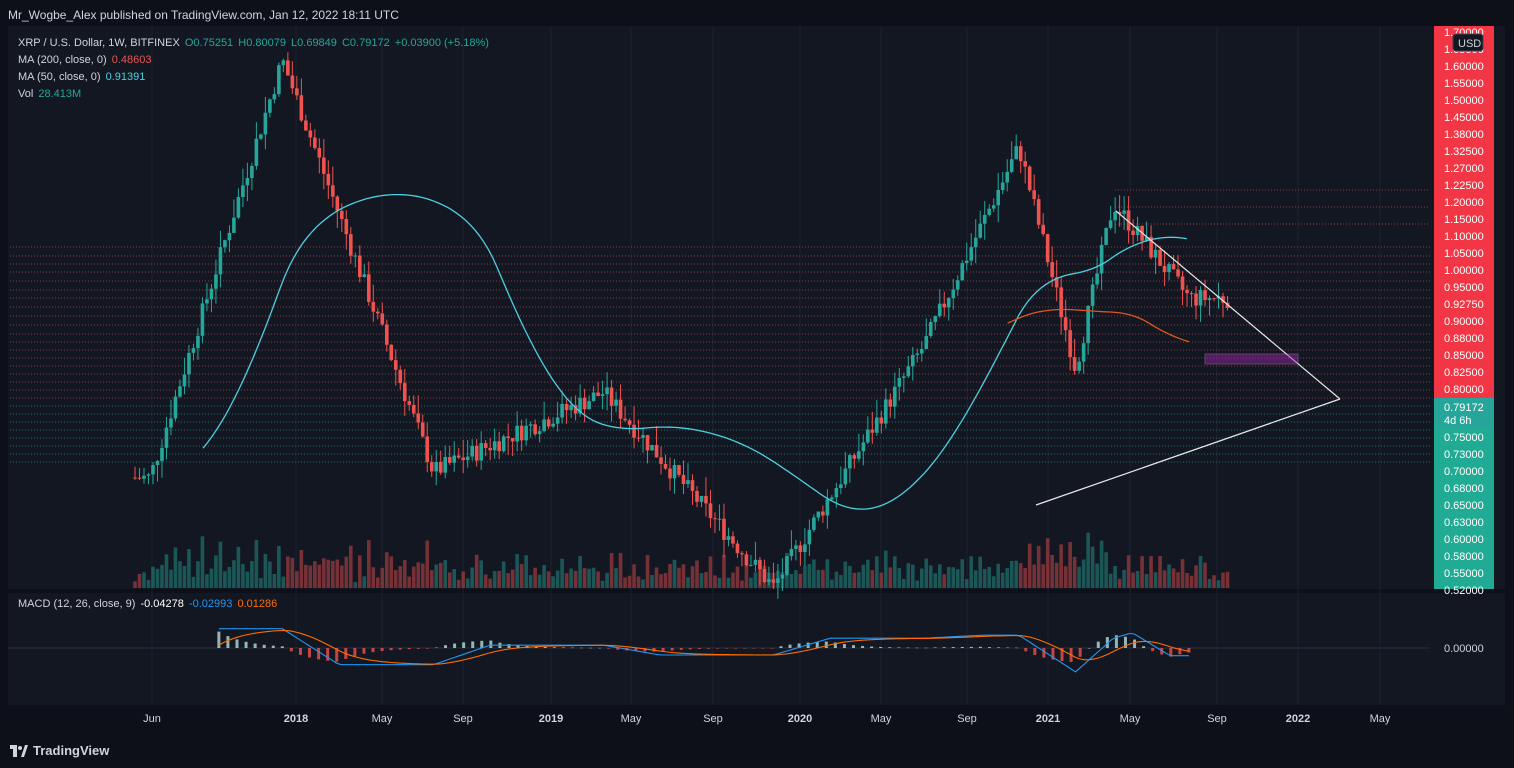  Describe the element at coordinates (1130, 719) in the screenshot. I see `time-tick-11: May` at that location.